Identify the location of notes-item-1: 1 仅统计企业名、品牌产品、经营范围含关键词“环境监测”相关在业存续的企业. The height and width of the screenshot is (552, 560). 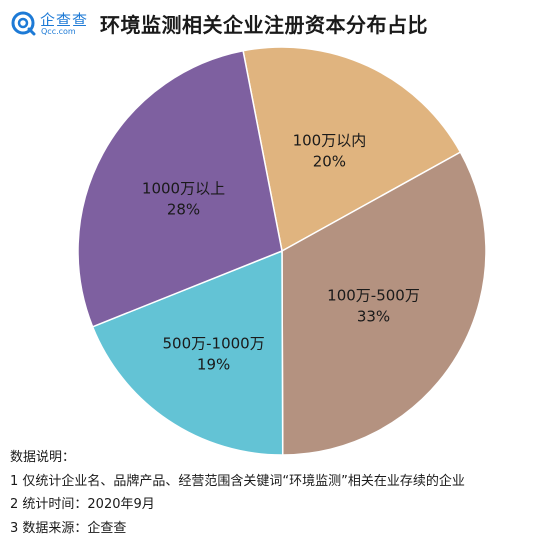
(237, 481).